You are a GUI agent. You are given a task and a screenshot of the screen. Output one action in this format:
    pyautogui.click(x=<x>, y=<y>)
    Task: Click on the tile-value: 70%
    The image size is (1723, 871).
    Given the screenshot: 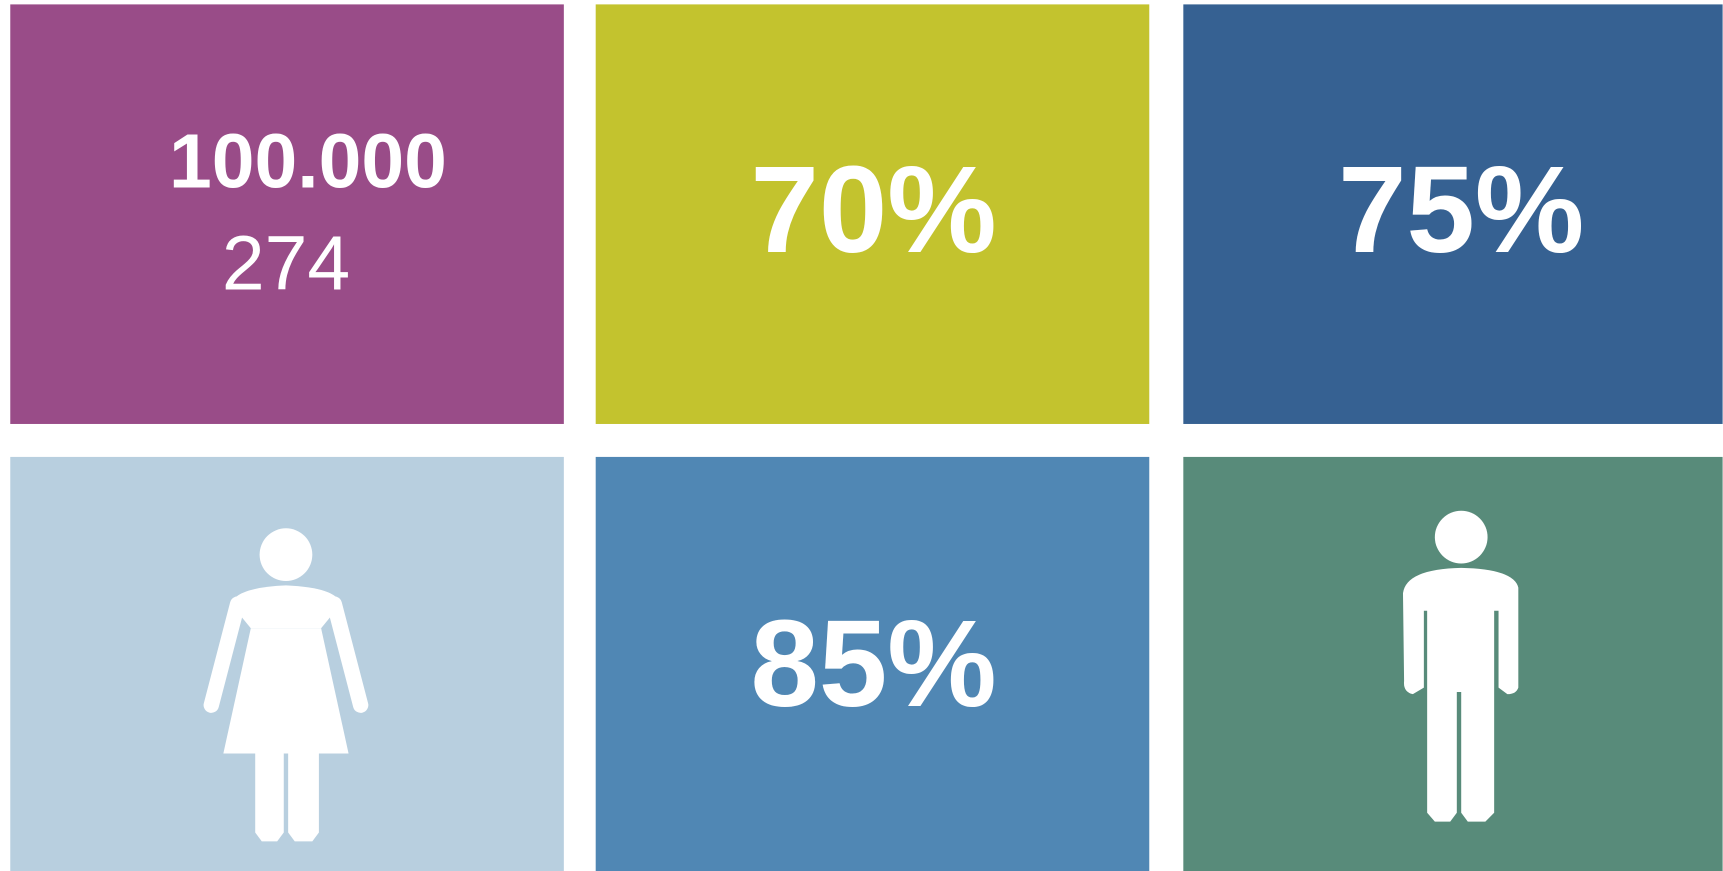 What is the action you would take?
    pyautogui.click(x=873, y=210)
    